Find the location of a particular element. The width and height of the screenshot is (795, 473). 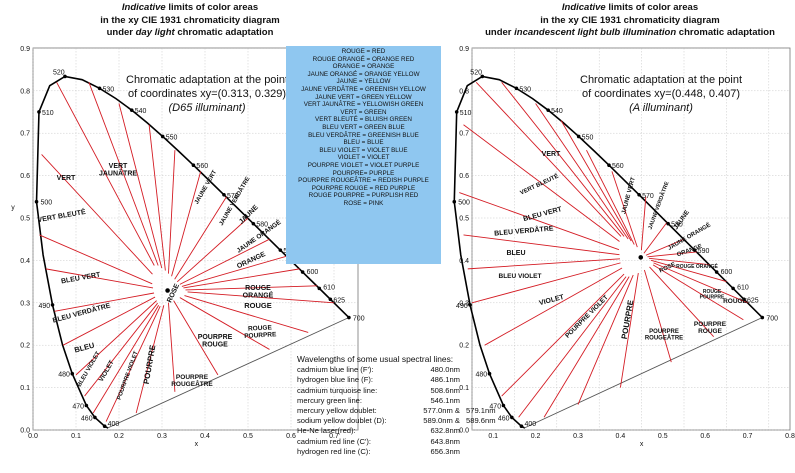

right-wavelength-label: 550 is located at coordinates (588, 137).